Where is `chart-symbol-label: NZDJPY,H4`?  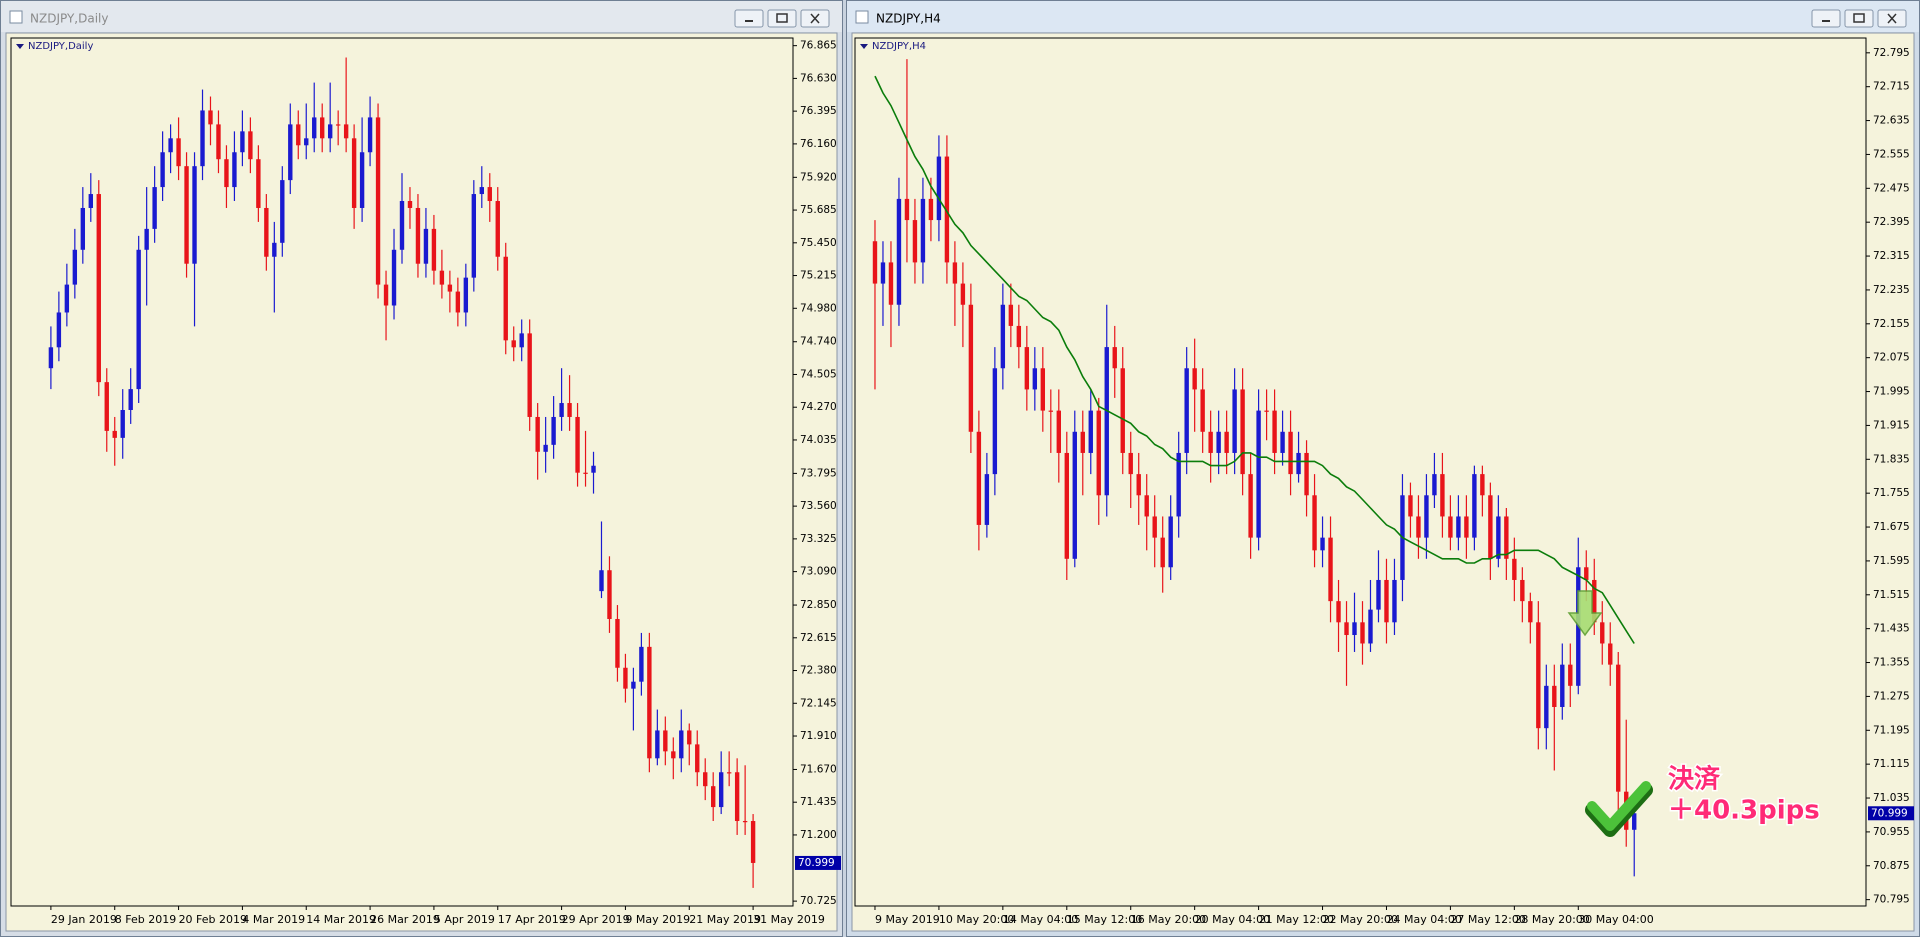
chart-symbol-label: NZDJPY,H4 is located at coordinates (899, 46).